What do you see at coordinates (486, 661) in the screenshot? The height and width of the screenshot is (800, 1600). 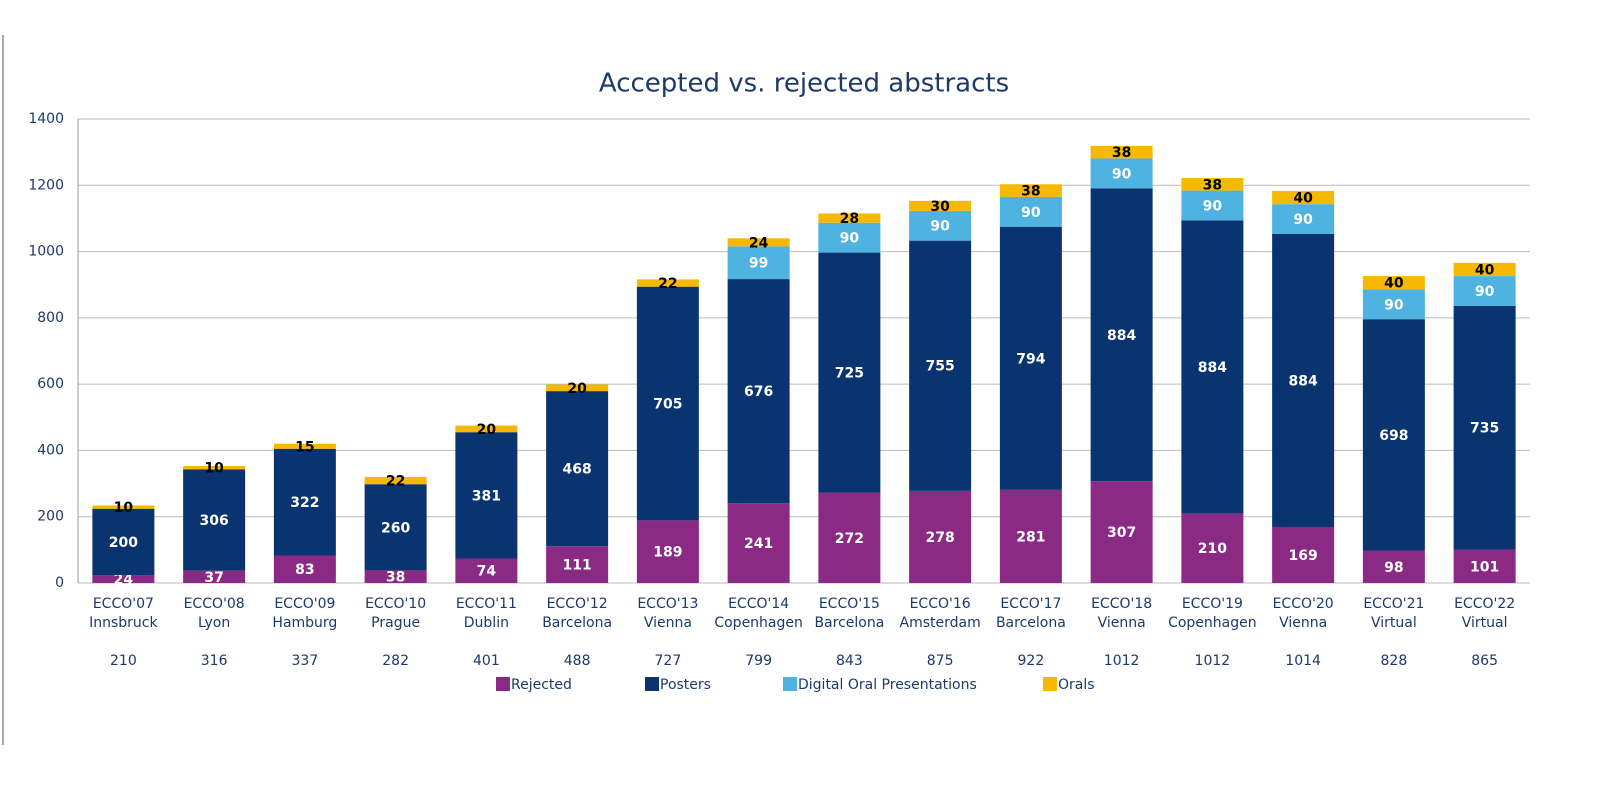 I see `total-label: 401` at bounding box center [486, 661].